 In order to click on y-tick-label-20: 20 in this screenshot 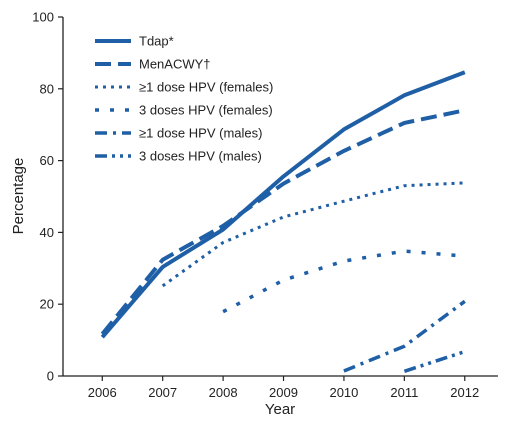, I will do `click(47, 304)`.